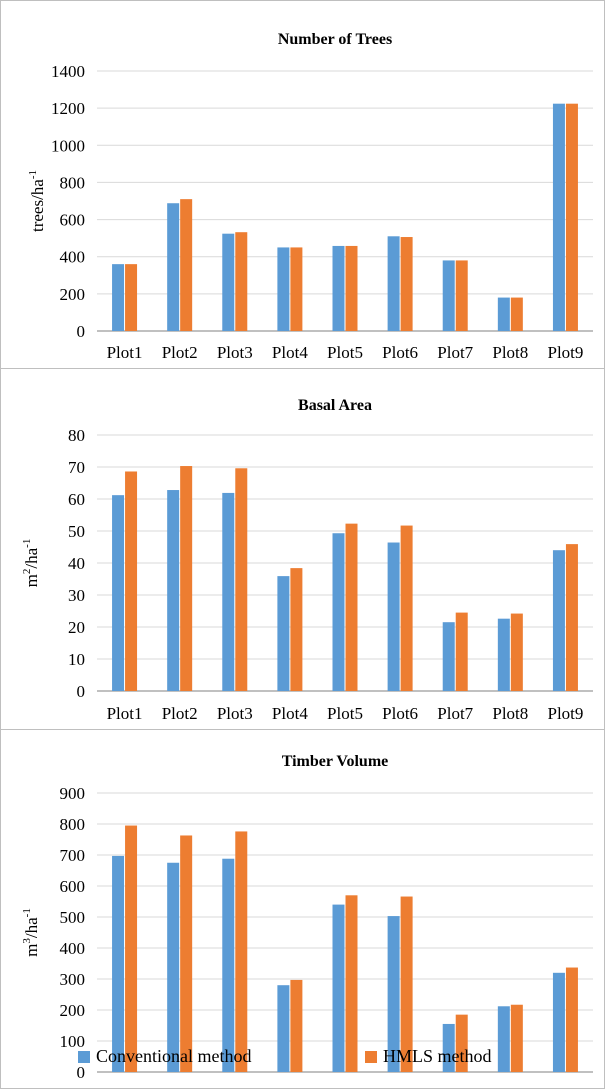  Describe the element at coordinates (241, 579) in the screenshot. I see `bar-hmls-plot3` at that location.